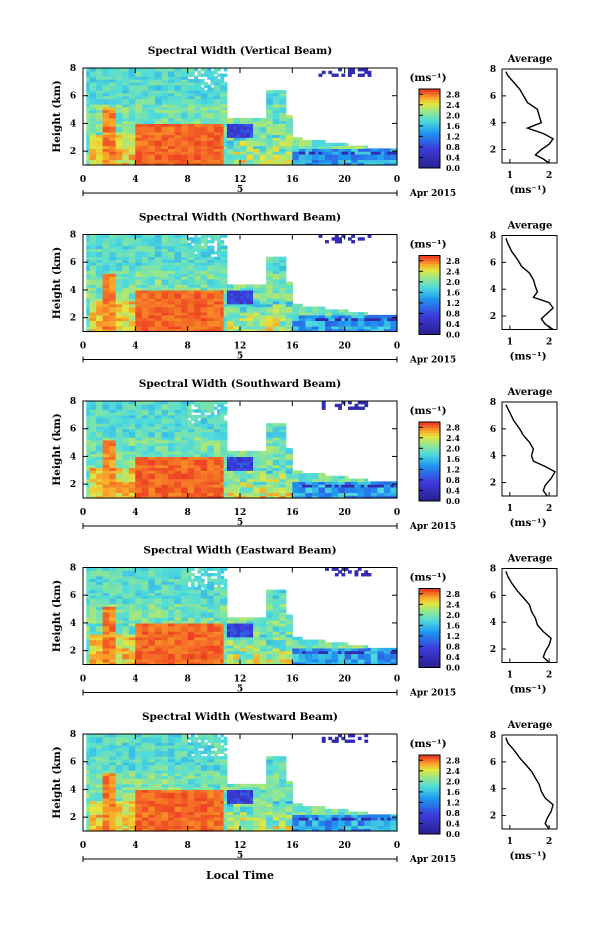 This screenshot has height=929, width=610. Describe the element at coordinates (397, 180) in the screenshot. I see `x-tick-label: 0` at that location.